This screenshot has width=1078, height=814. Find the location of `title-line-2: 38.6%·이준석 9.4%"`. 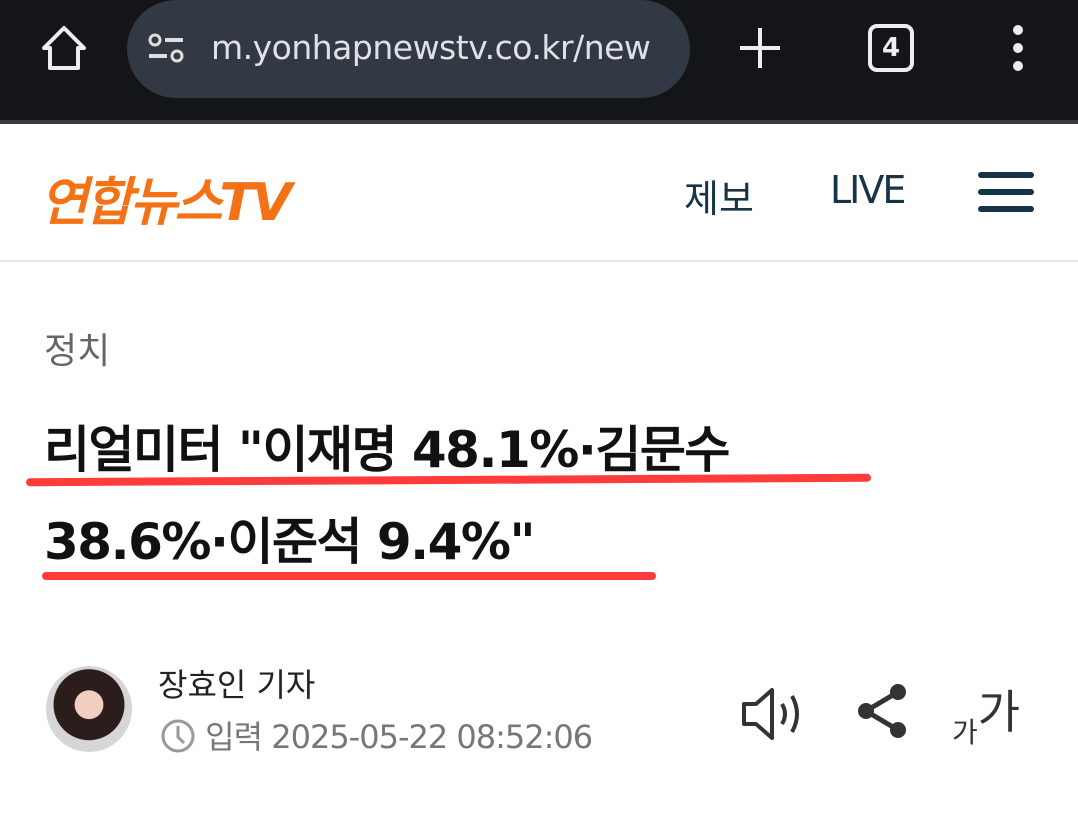

title-line-2: 38.6%·이준석 9.4%" is located at coordinates (290, 542).